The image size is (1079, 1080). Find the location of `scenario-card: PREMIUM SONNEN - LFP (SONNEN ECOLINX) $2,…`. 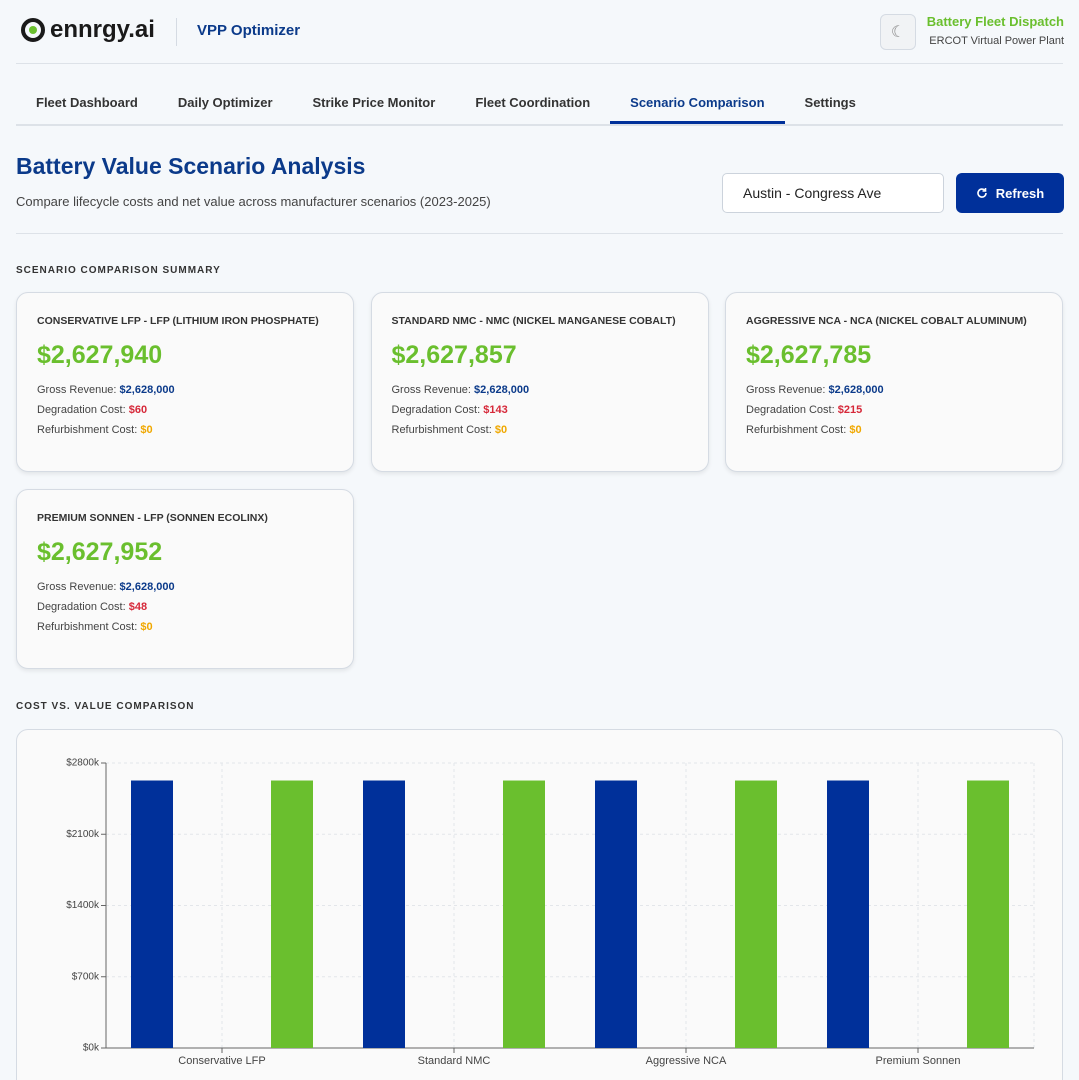

scenario-card: PREMIUM SONNEN - LFP (SONNEN ECOLINX) $2,… is located at coordinates (185, 579).